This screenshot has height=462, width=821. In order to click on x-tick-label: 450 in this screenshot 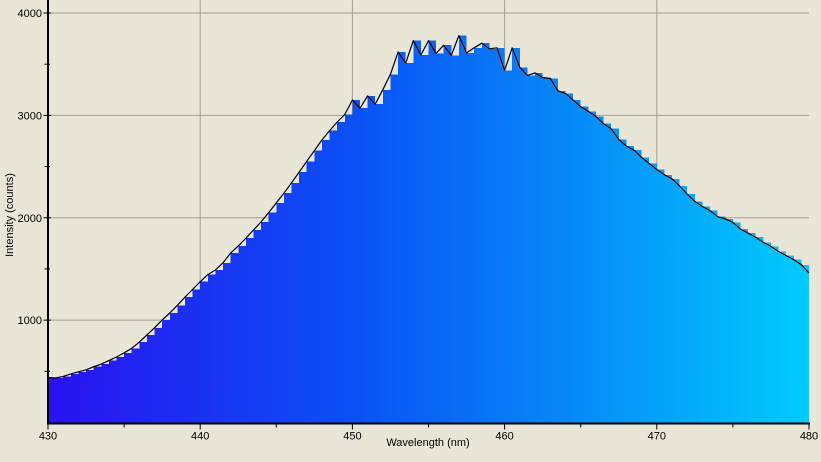, I will do `click(352, 437)`.